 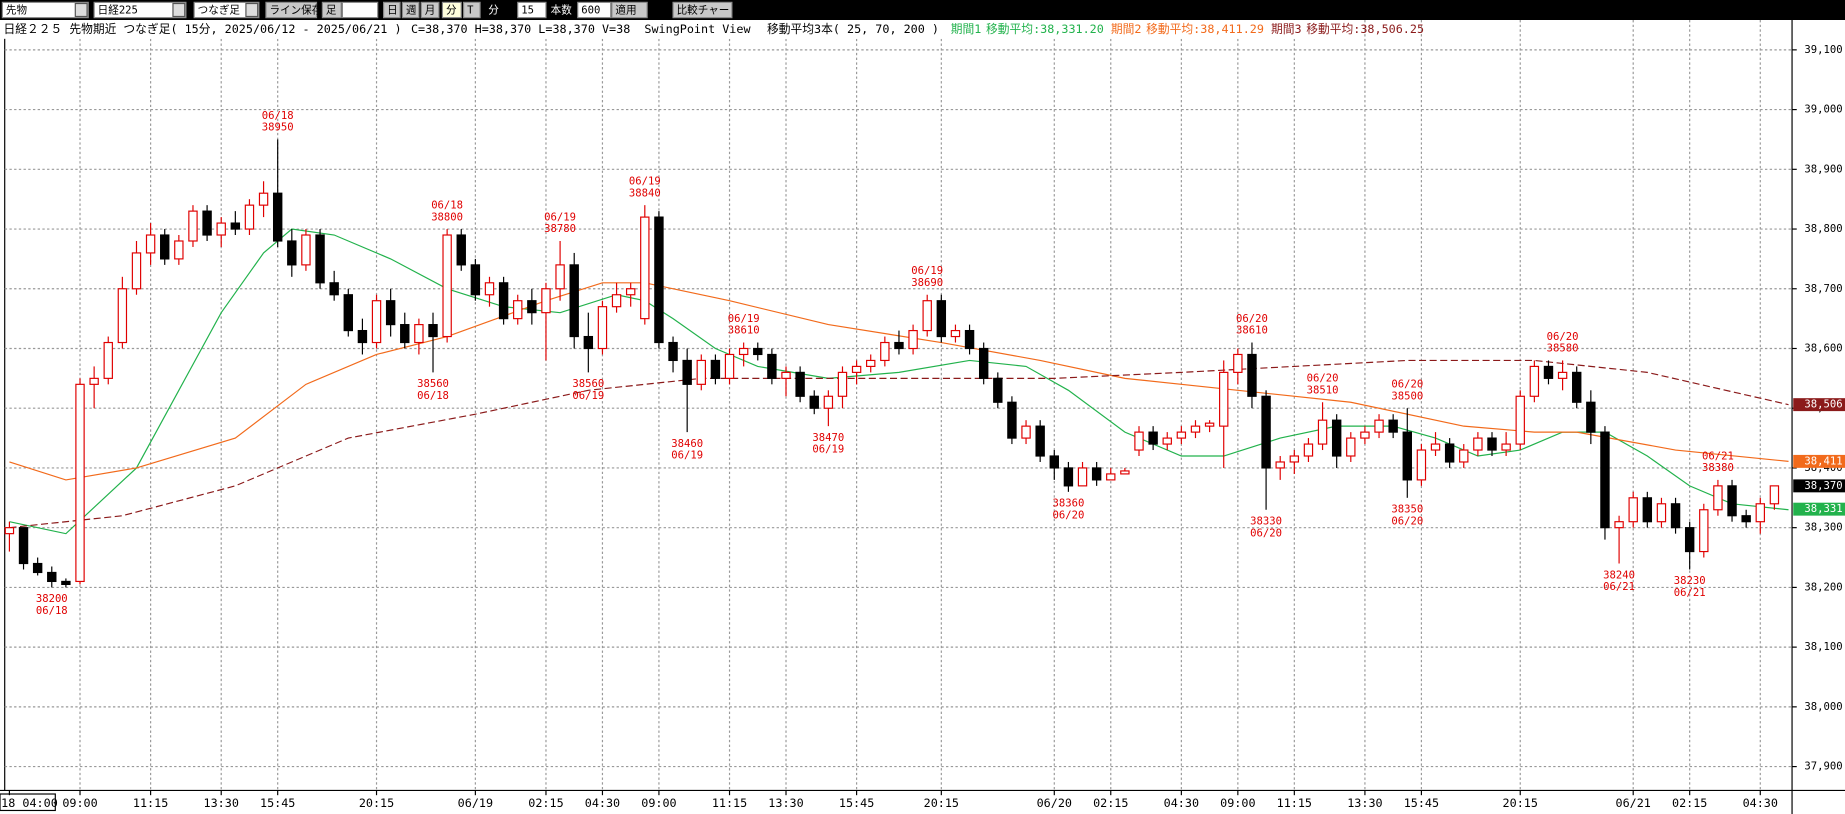 What do you see at coordinates (588, 384) in the screenshot?
I see `swing-price: 38560` at bounding box center [588, 384].